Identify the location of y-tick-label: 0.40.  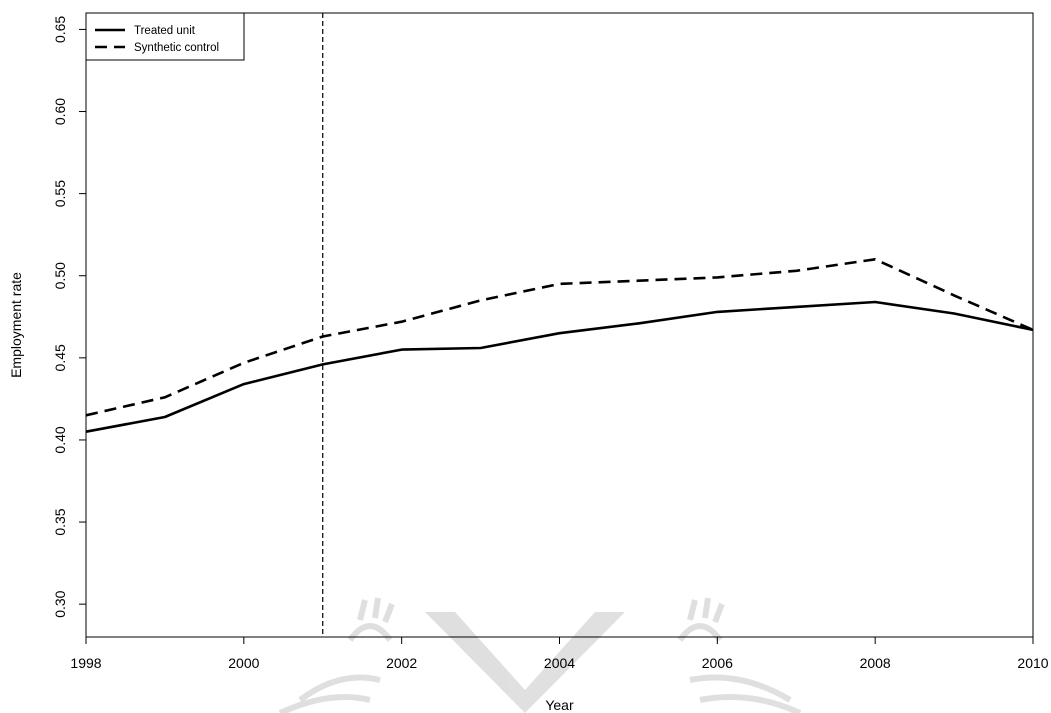
(60, 439).